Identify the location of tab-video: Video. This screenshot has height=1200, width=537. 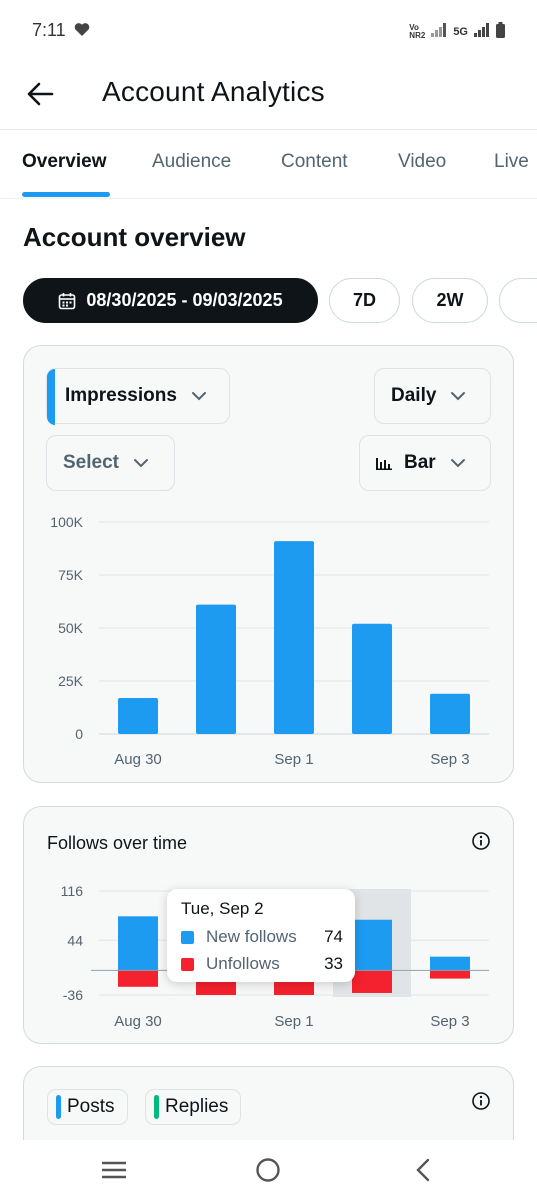
(422, 161).